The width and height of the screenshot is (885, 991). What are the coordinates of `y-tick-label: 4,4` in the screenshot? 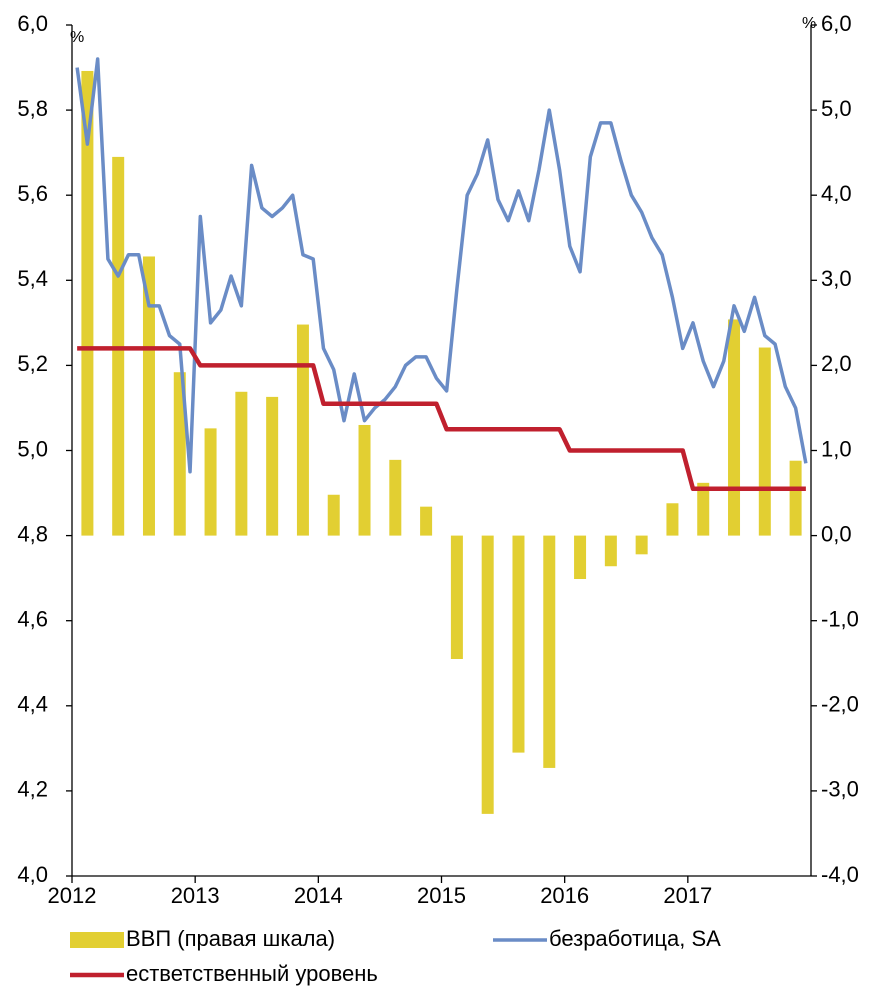 It's located at (32, 704).